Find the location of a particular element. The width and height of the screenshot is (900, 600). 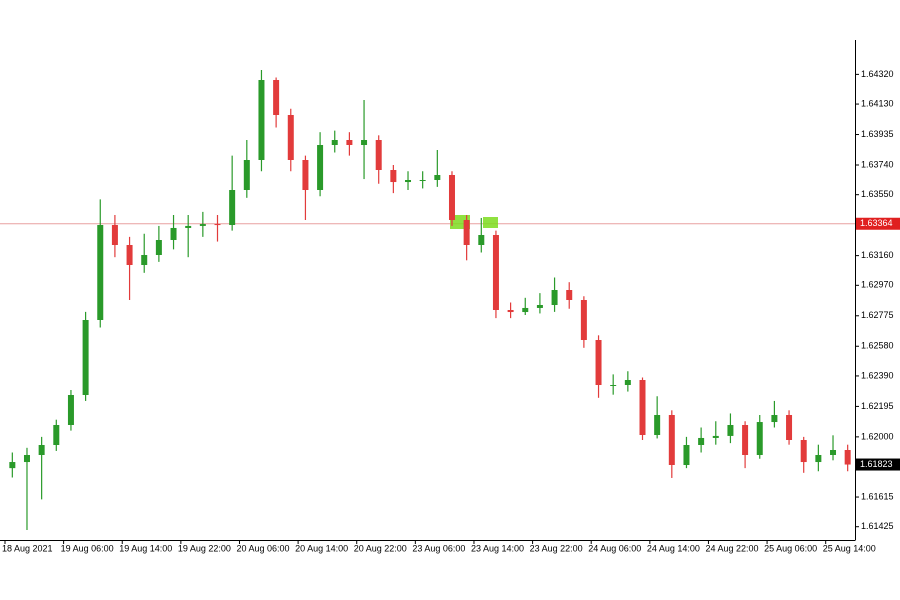

x-tick-label: 19 Aug 14:00 is located at coordinates (145, 548).